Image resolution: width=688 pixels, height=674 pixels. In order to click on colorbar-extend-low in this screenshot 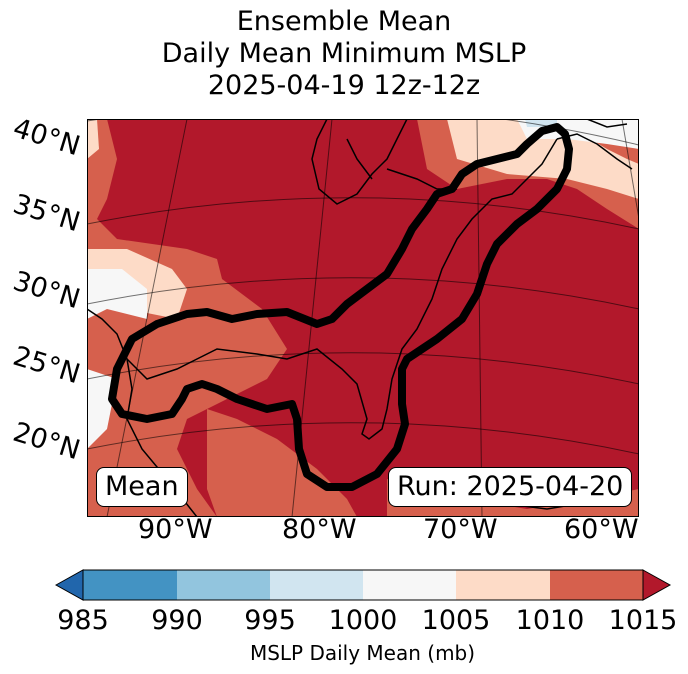, I will do `click(69, 585)`.